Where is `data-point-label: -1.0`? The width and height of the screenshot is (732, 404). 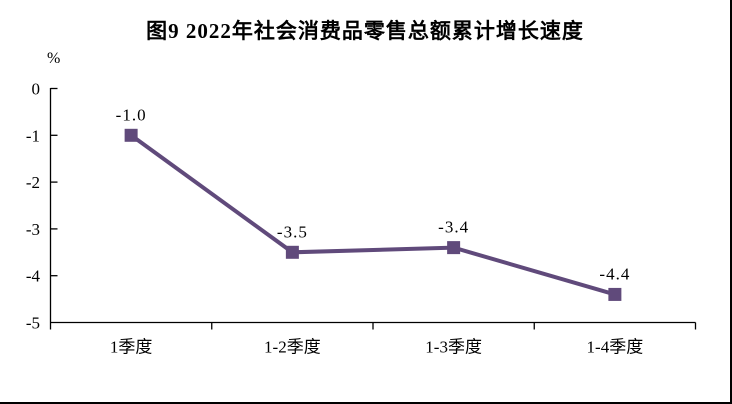 data-point-label: -1.0 is located at coordinates (131, 114).